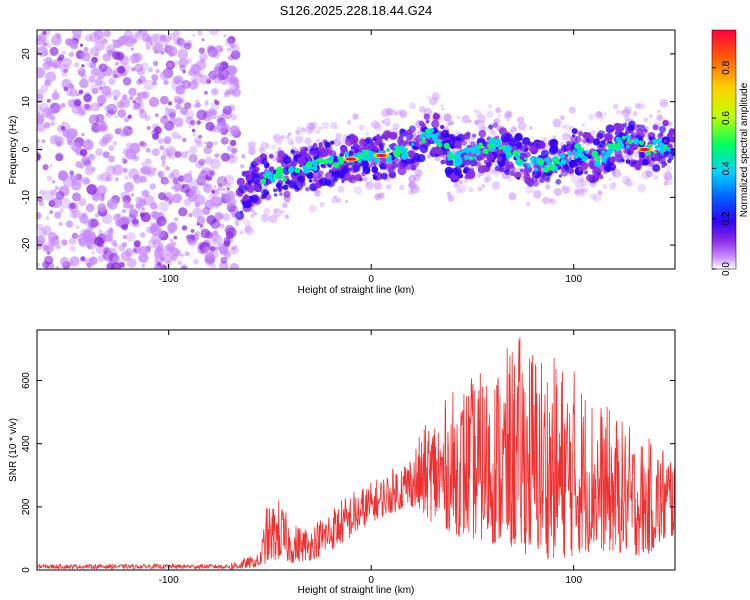 The width and height of the screenshot is (750, 600). What do you see at coordinates (350, 159) in the screenshot?
I see `hot-spot-core` at bounding box center [350, 159].